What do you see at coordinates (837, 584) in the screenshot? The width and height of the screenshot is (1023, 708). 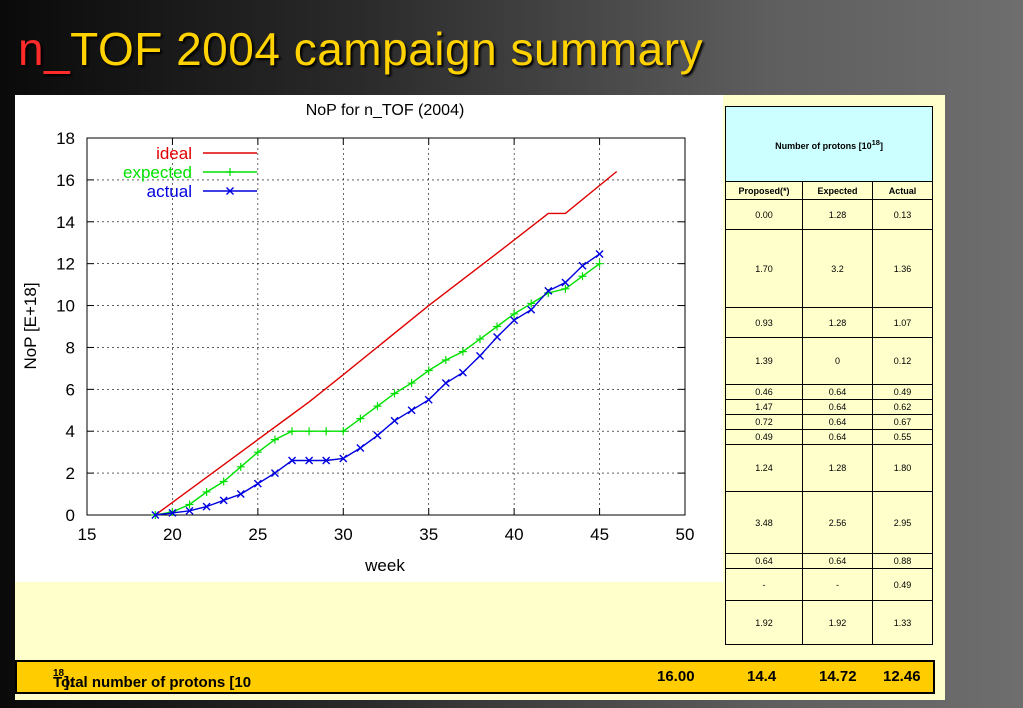 I see `table-cell-expected: -` at bounding box center [837, 584].